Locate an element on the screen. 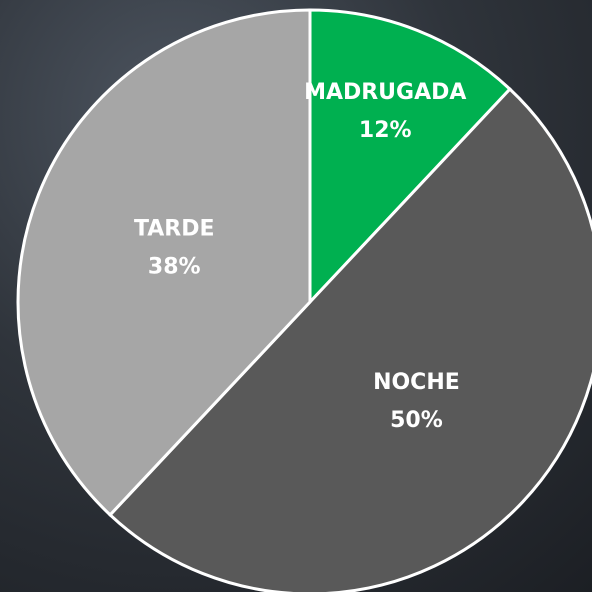 The image size is (592, 592). slice-value-label: 12% is located at coordinates (385, 130).